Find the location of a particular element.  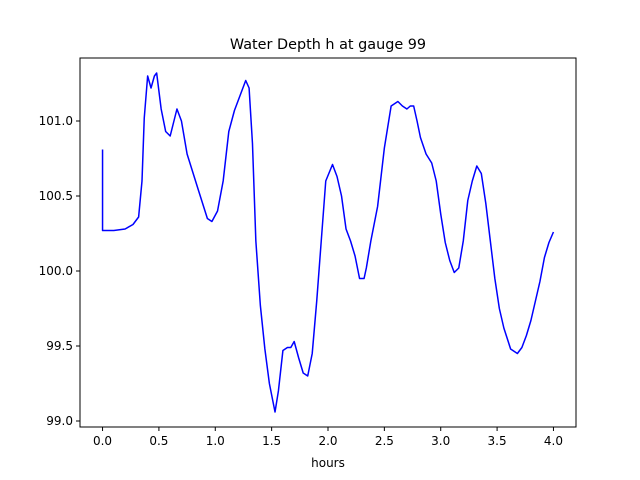

y-tick-label: 100.5 is located at coordinates (56, 196).